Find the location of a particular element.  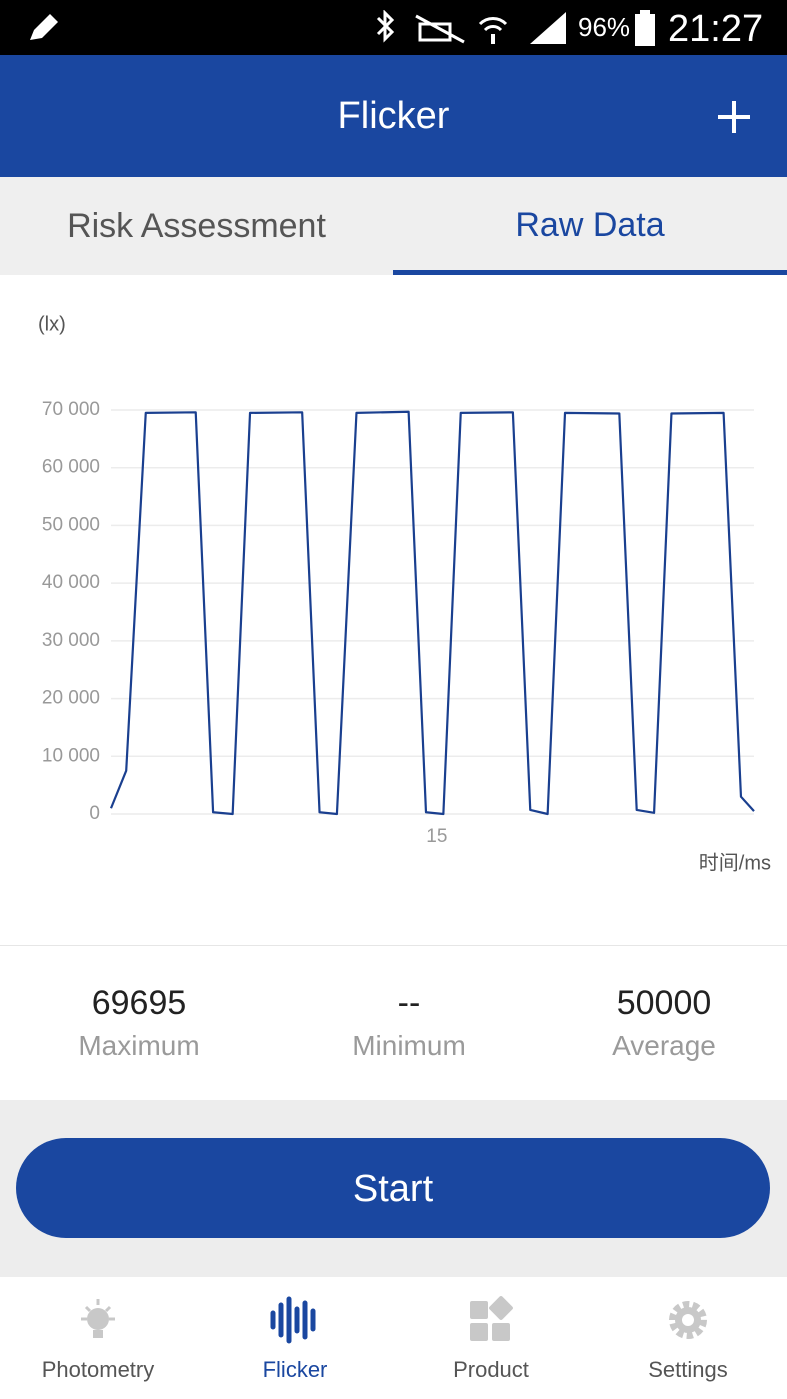

nav-item: Product is located at coordinates (491, 1338).